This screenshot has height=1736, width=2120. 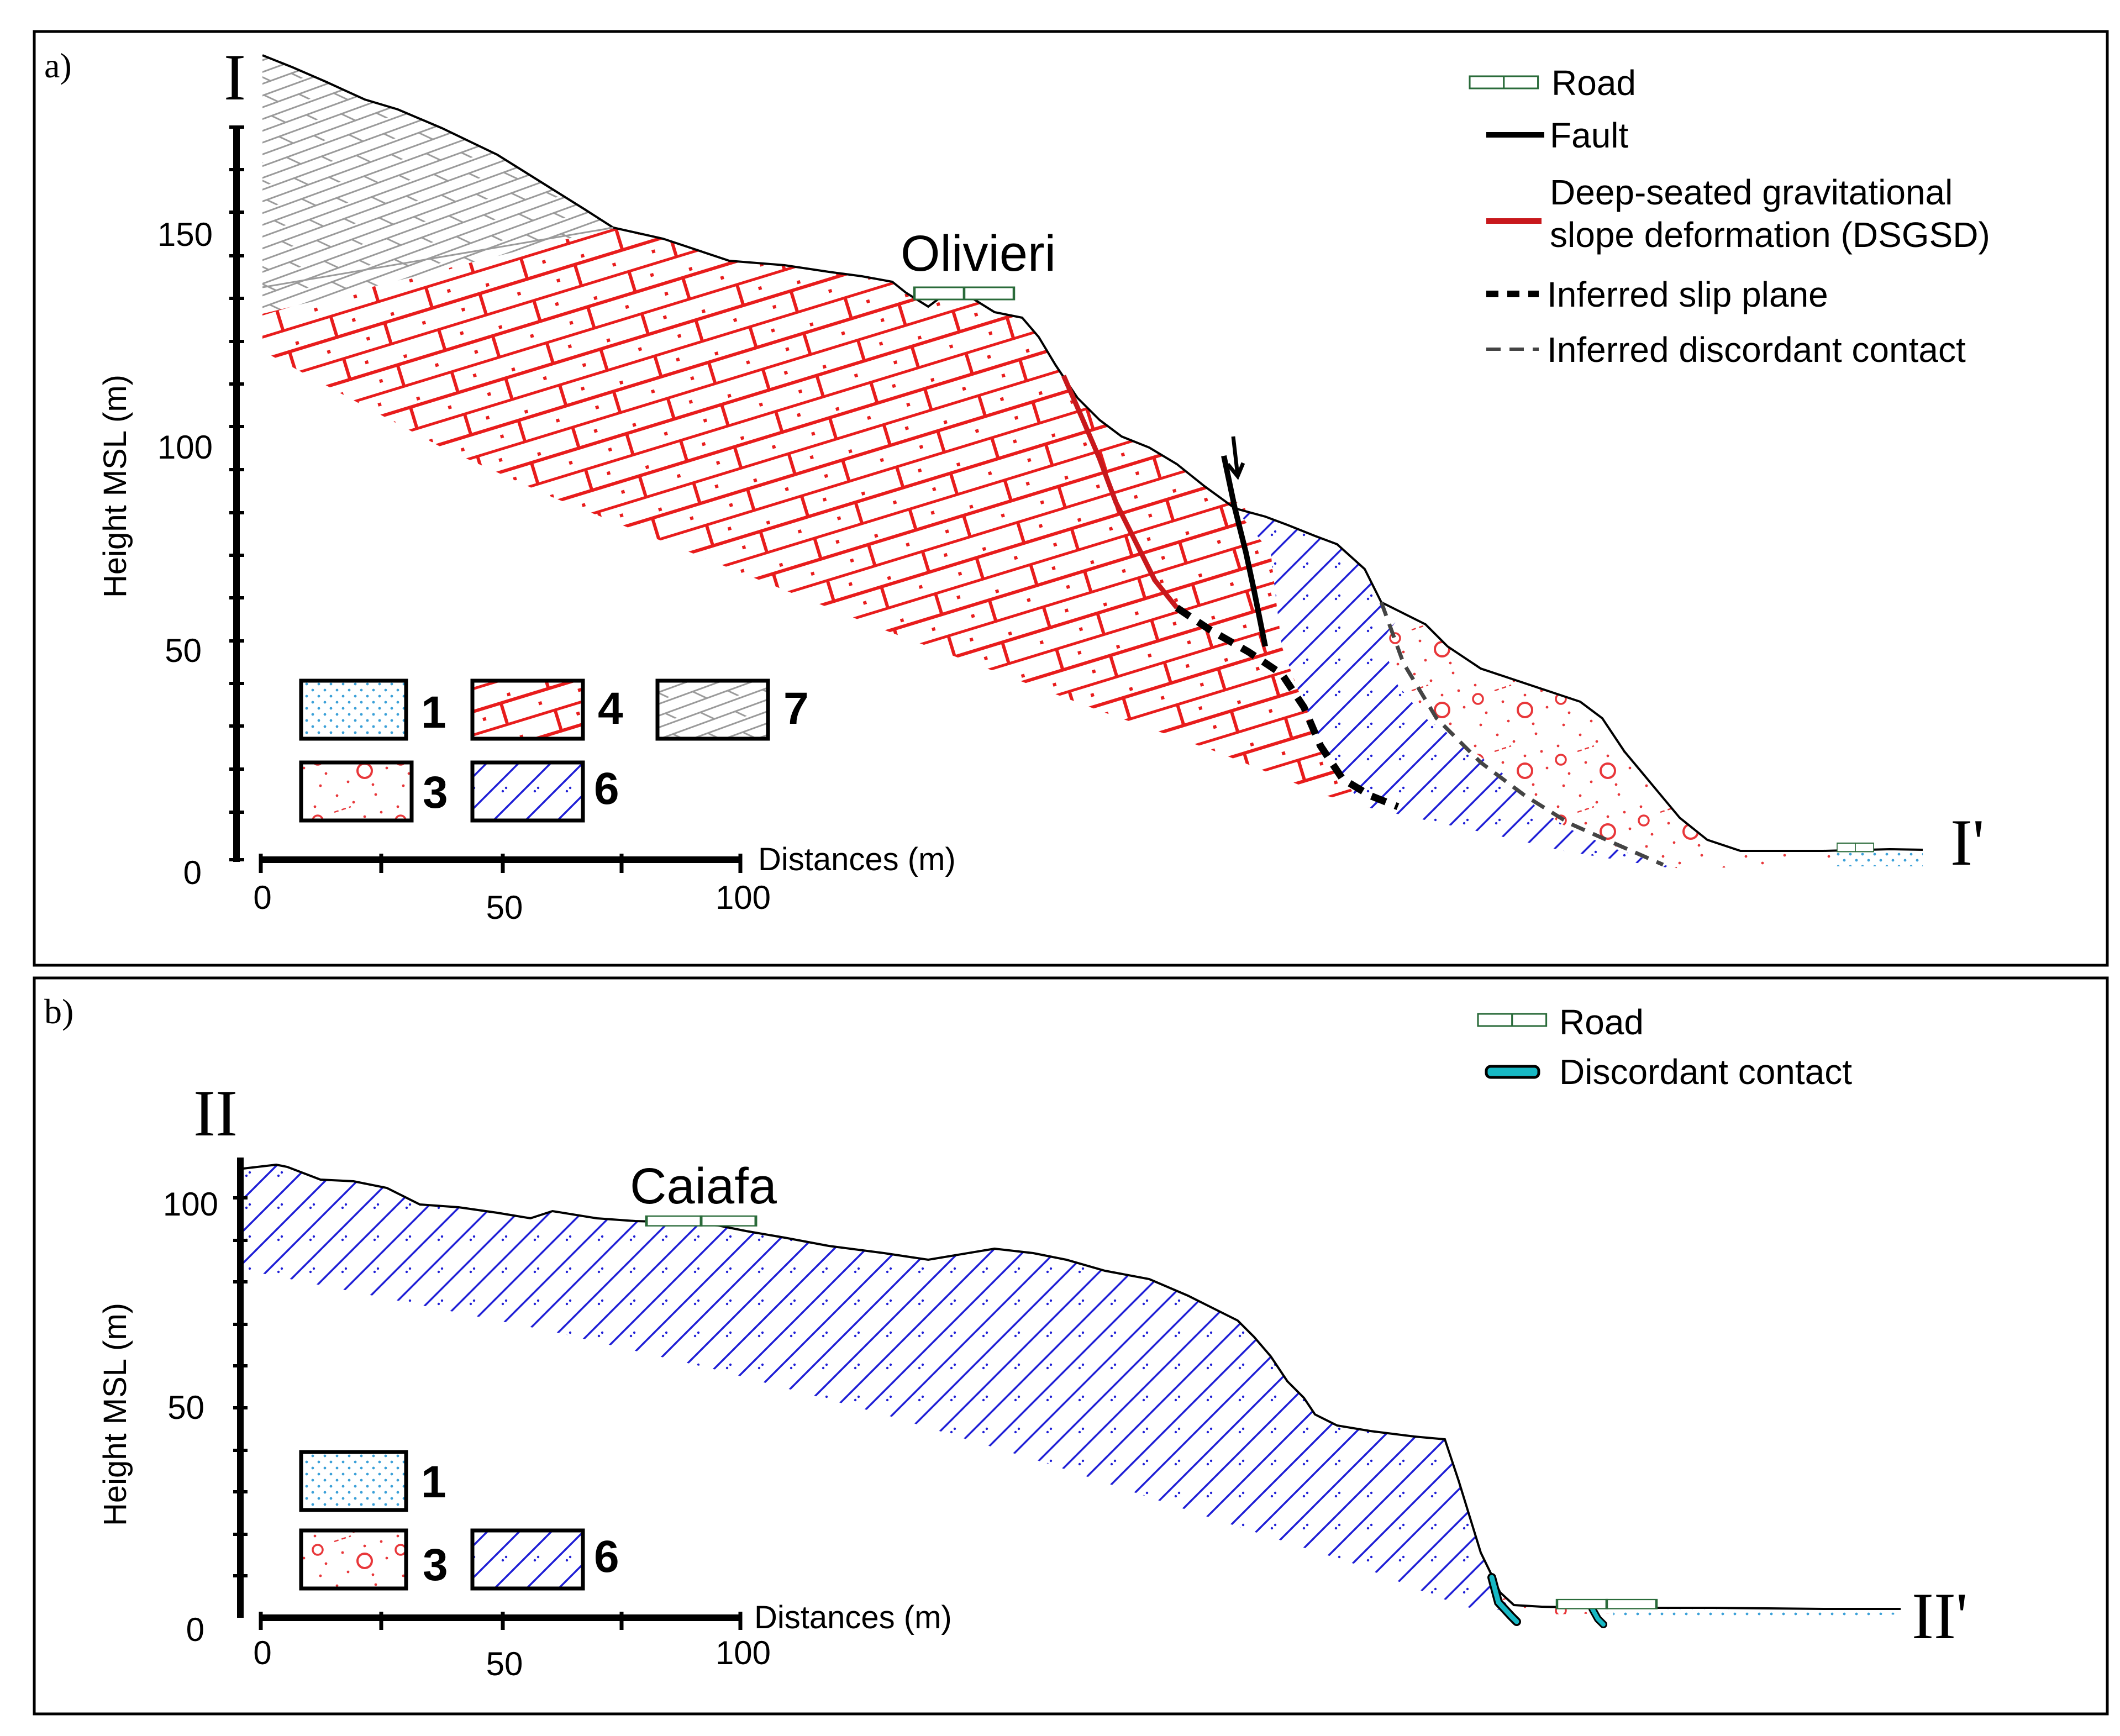 I want to click on y-tick-50: 50, so click(x=183, y=651).